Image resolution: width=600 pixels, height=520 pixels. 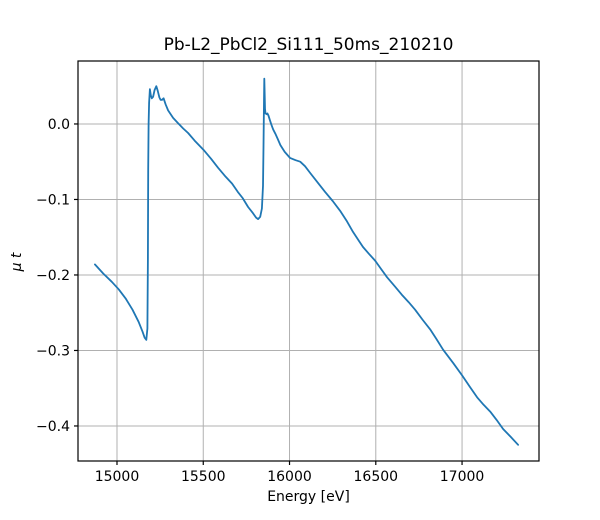 I want to click on x-axis-label: Energy [eV], so click(x=308, y=497).